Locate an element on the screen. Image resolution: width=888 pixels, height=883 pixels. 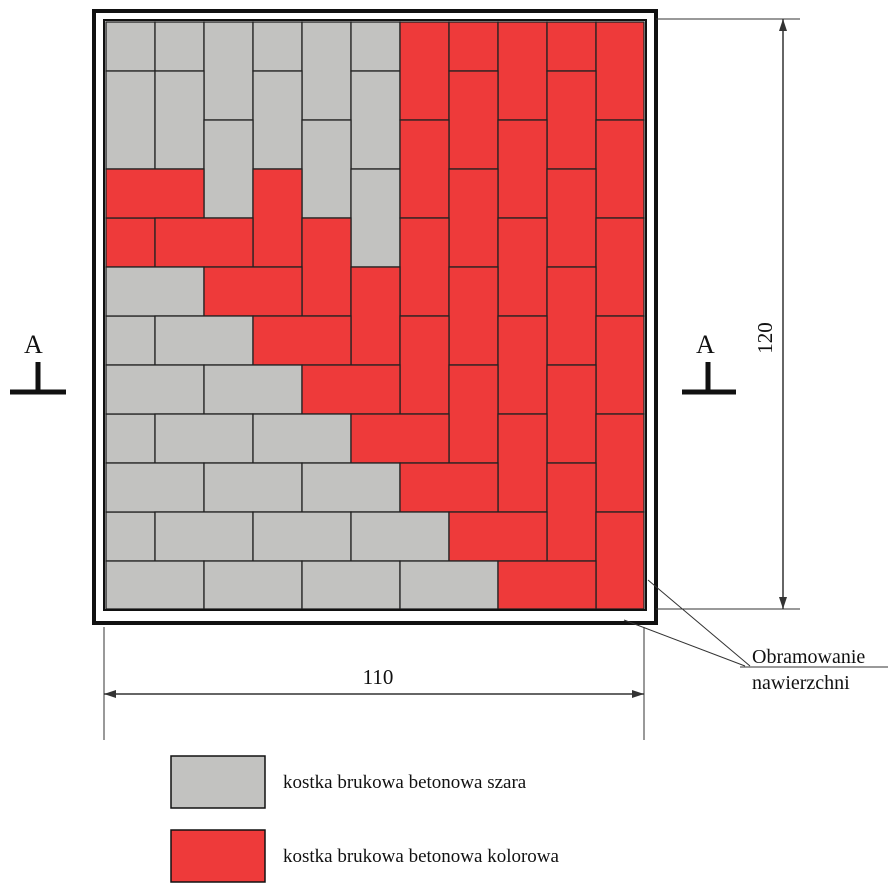
section-letter-left: A is located at coordinates (33, 344).